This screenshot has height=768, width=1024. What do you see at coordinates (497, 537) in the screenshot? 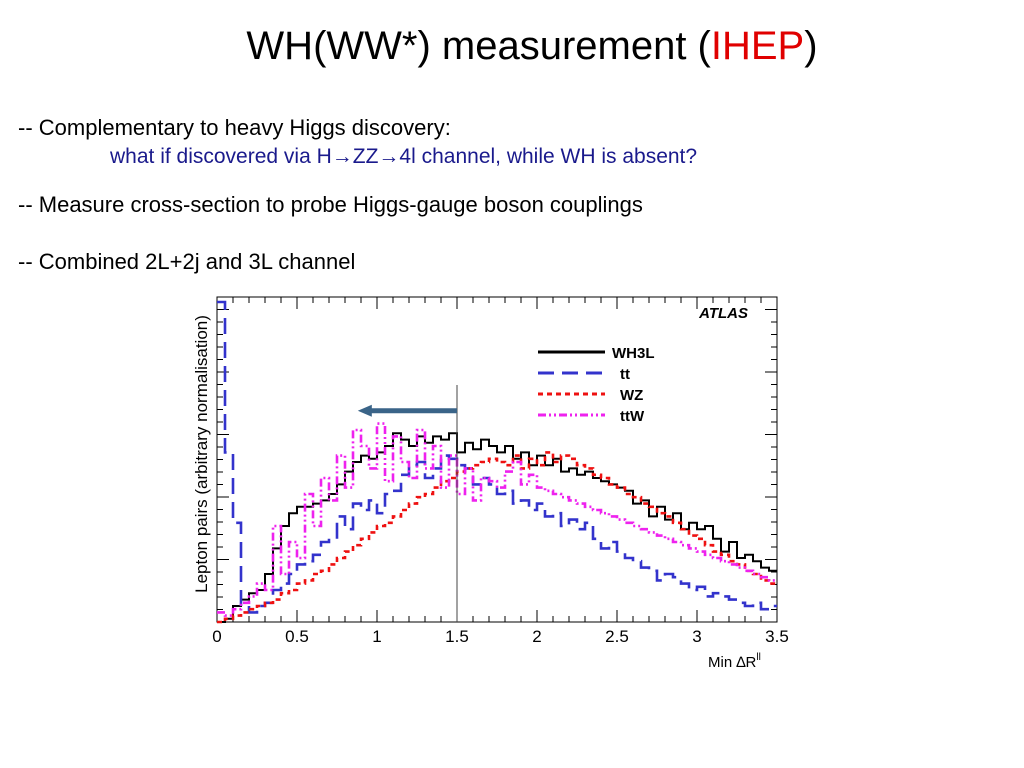
I see `series-WZ-line` at bounding box center [497, 537].